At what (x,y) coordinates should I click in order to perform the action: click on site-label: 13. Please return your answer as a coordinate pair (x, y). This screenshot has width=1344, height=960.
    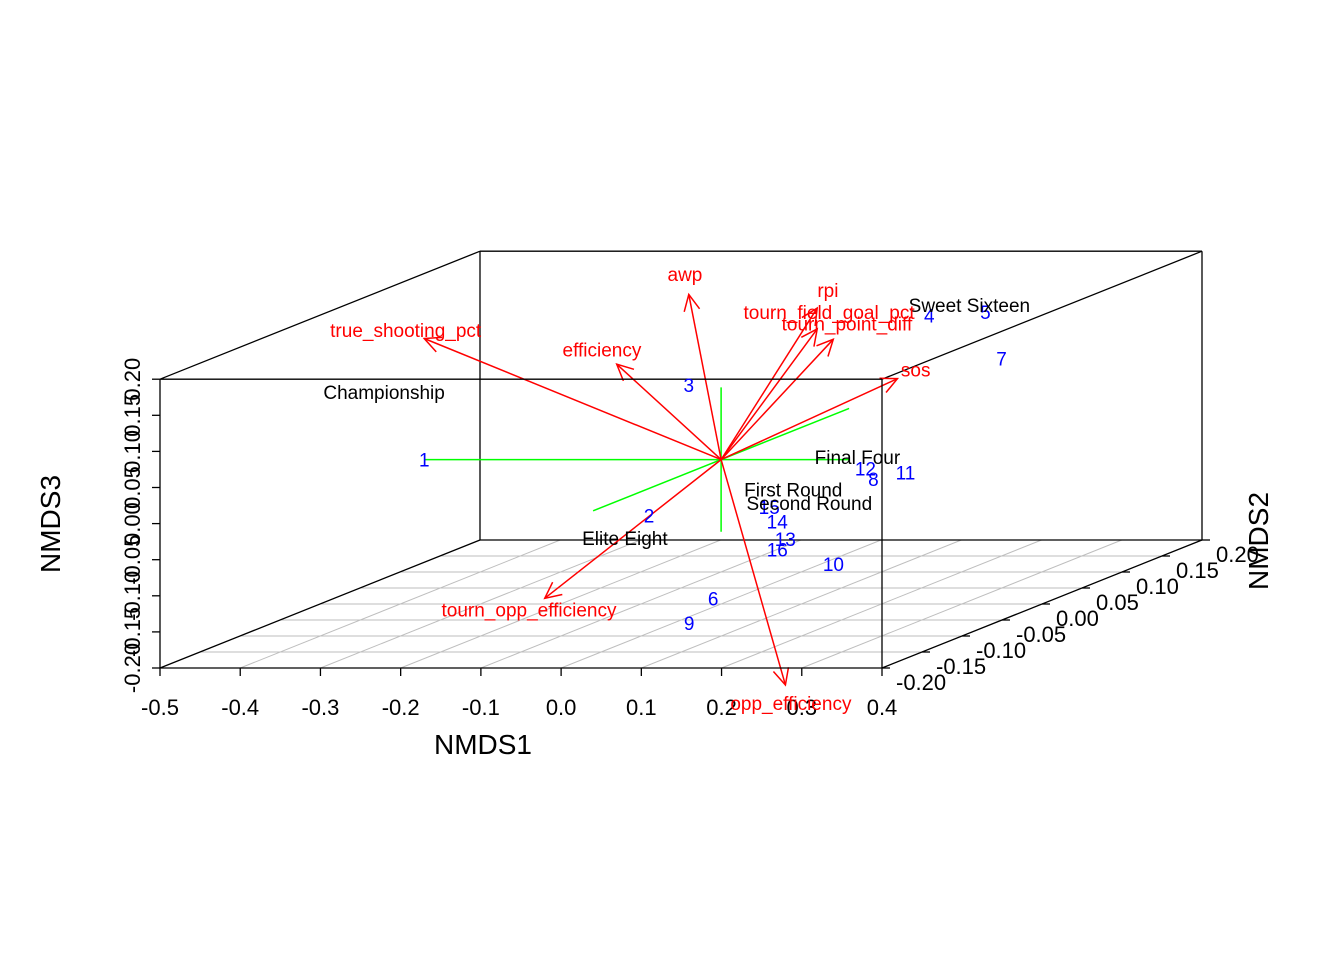
    Looking at the image, I should click on (785, 540).